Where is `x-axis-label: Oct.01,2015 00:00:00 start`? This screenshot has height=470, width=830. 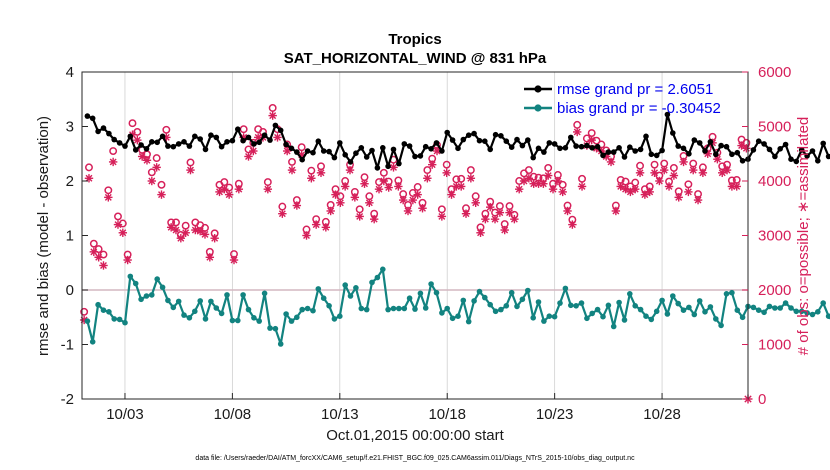
x-axis-label: Oct.01,2015 00:00:00 start is located at coordinates (415, 435).